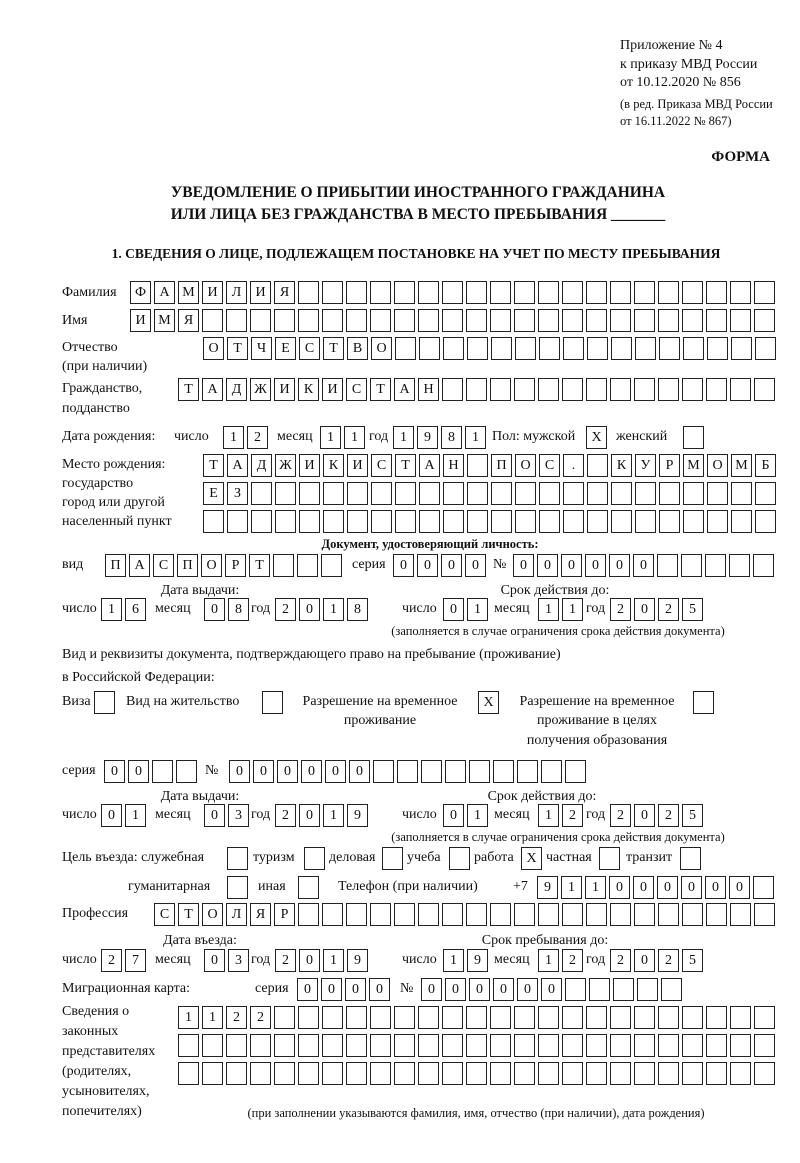 The width and height of the screenshot is (800, 1163). What do you see at coordinates (765, 465) in the screenshot?
I see `char-cell: Б` at bounding box center [765, 465].